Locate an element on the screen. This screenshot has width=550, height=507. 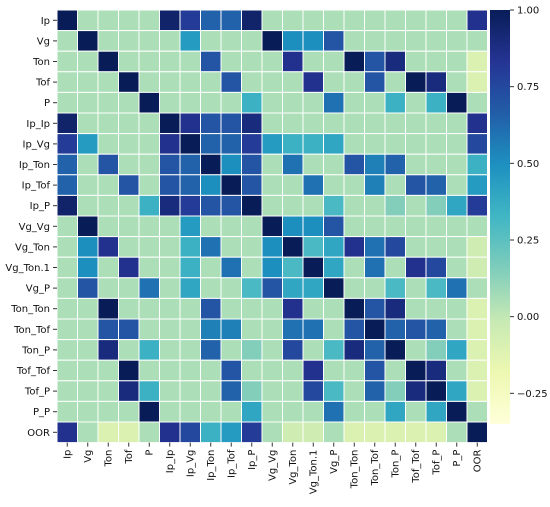
heatmap-cell-Vg-Vg_Vg is located at coordinates (272, 41).